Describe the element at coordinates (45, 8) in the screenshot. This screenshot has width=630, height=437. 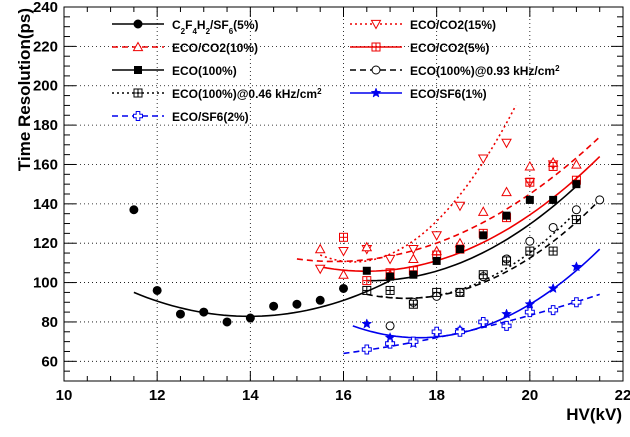
I see `y-tick-label: 240` at that location.